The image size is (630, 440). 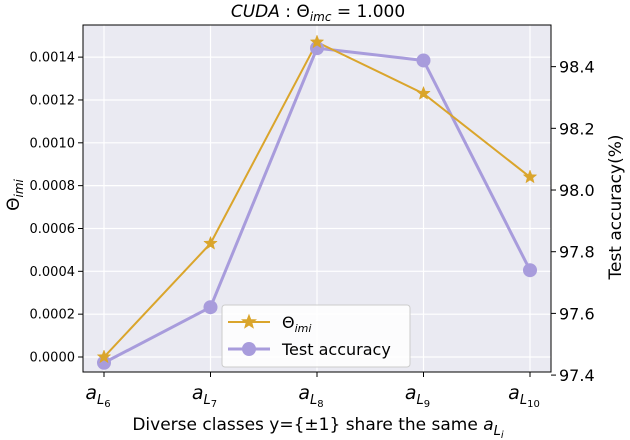 What do you see at coordinates (97, 396) in the screenshot?
I see `x-tick-label: aL6` at bounding box center [97, 396].